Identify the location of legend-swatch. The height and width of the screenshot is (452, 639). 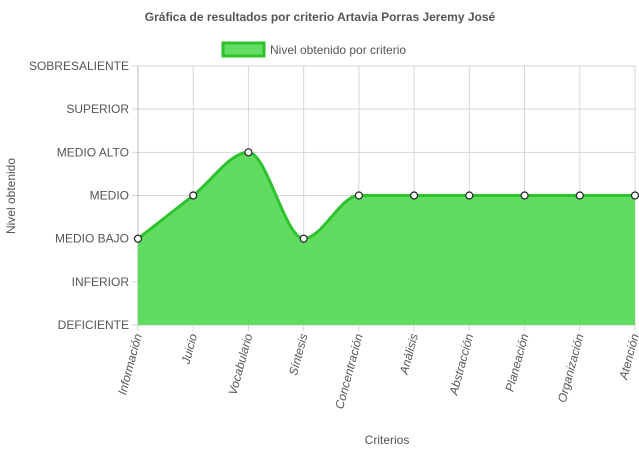
(243, 49).